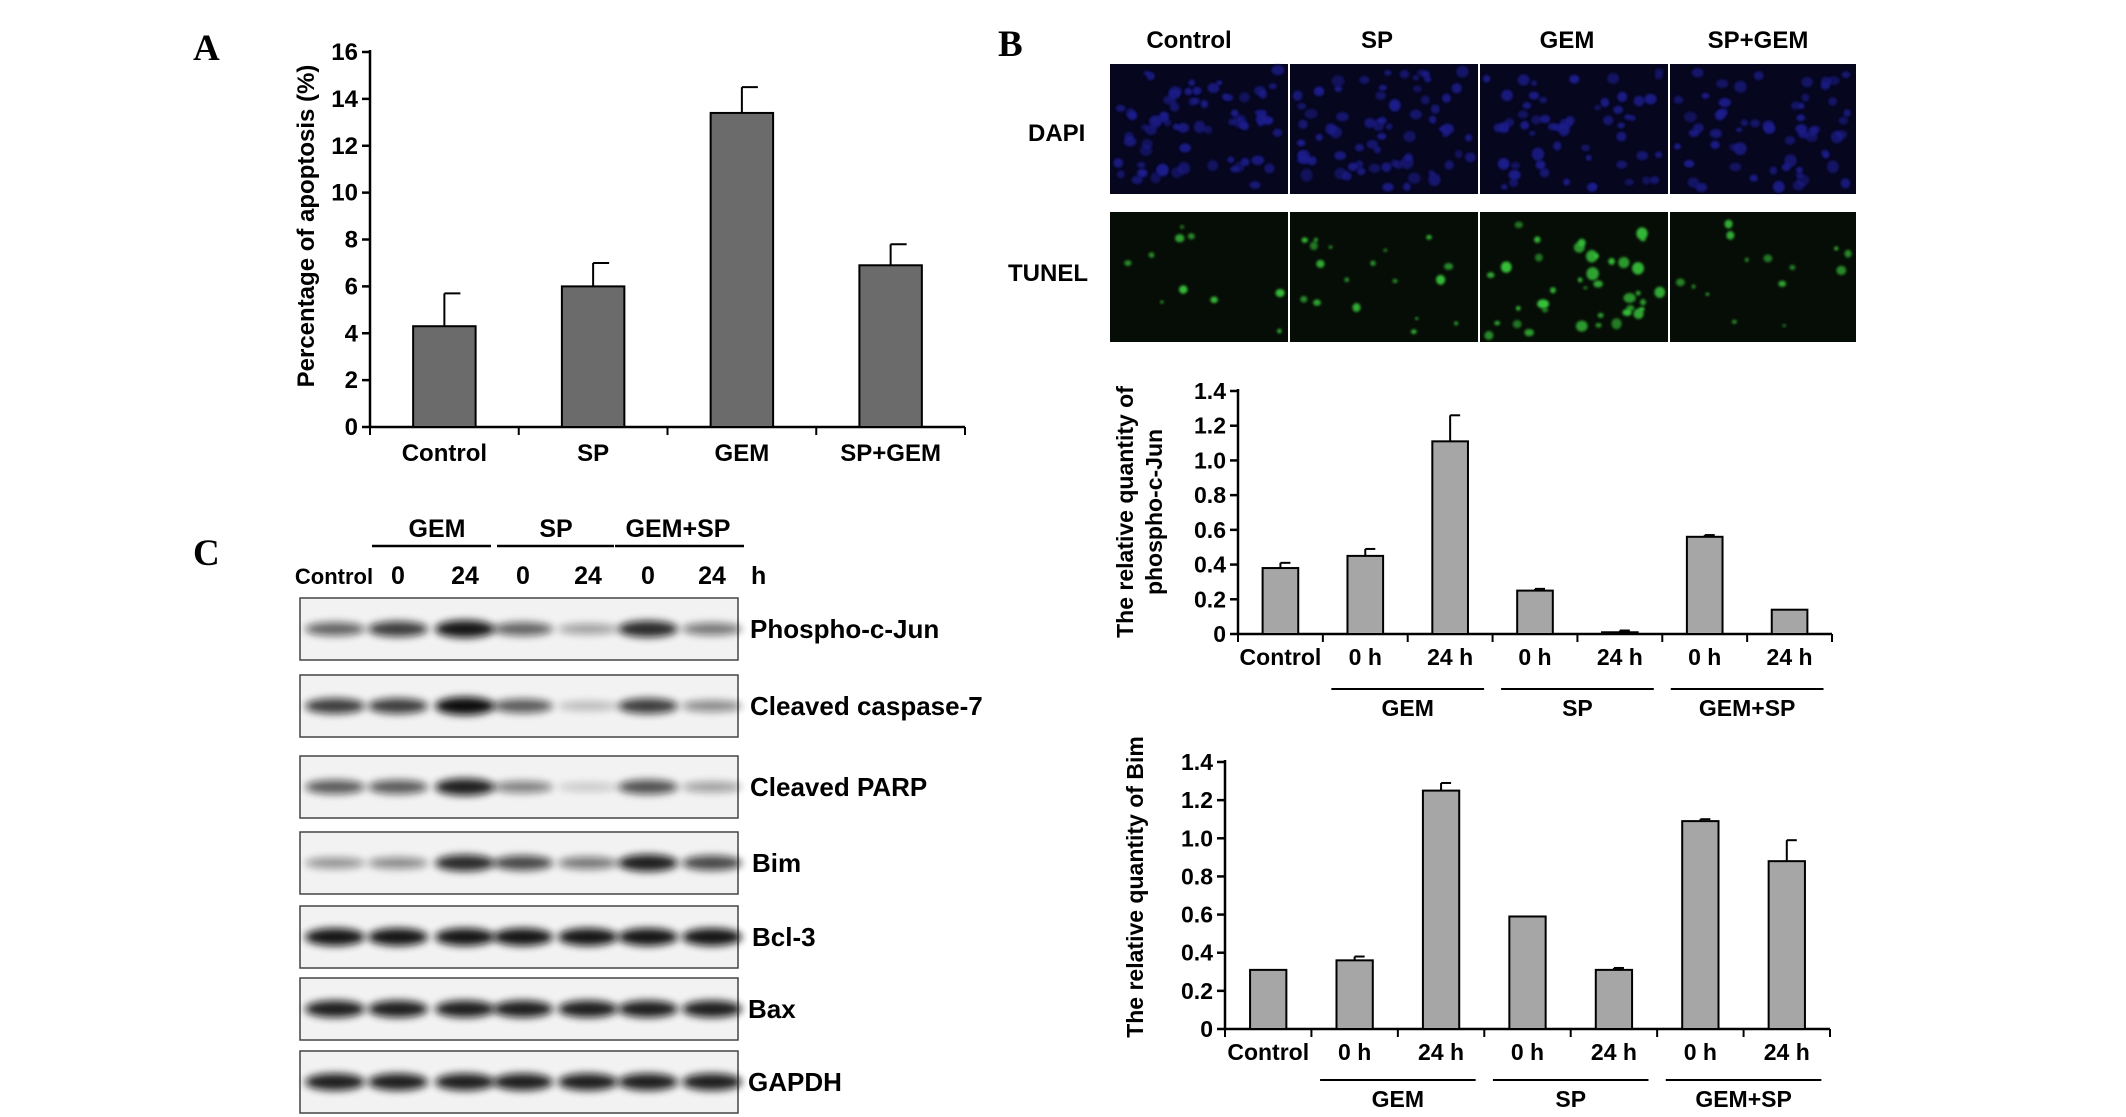 This screenshot has width=2126, height=1117. Describe the element at coordinates (1577, 708) in the screenshot. I see `chart-b-group-label-1: SP` at that location.